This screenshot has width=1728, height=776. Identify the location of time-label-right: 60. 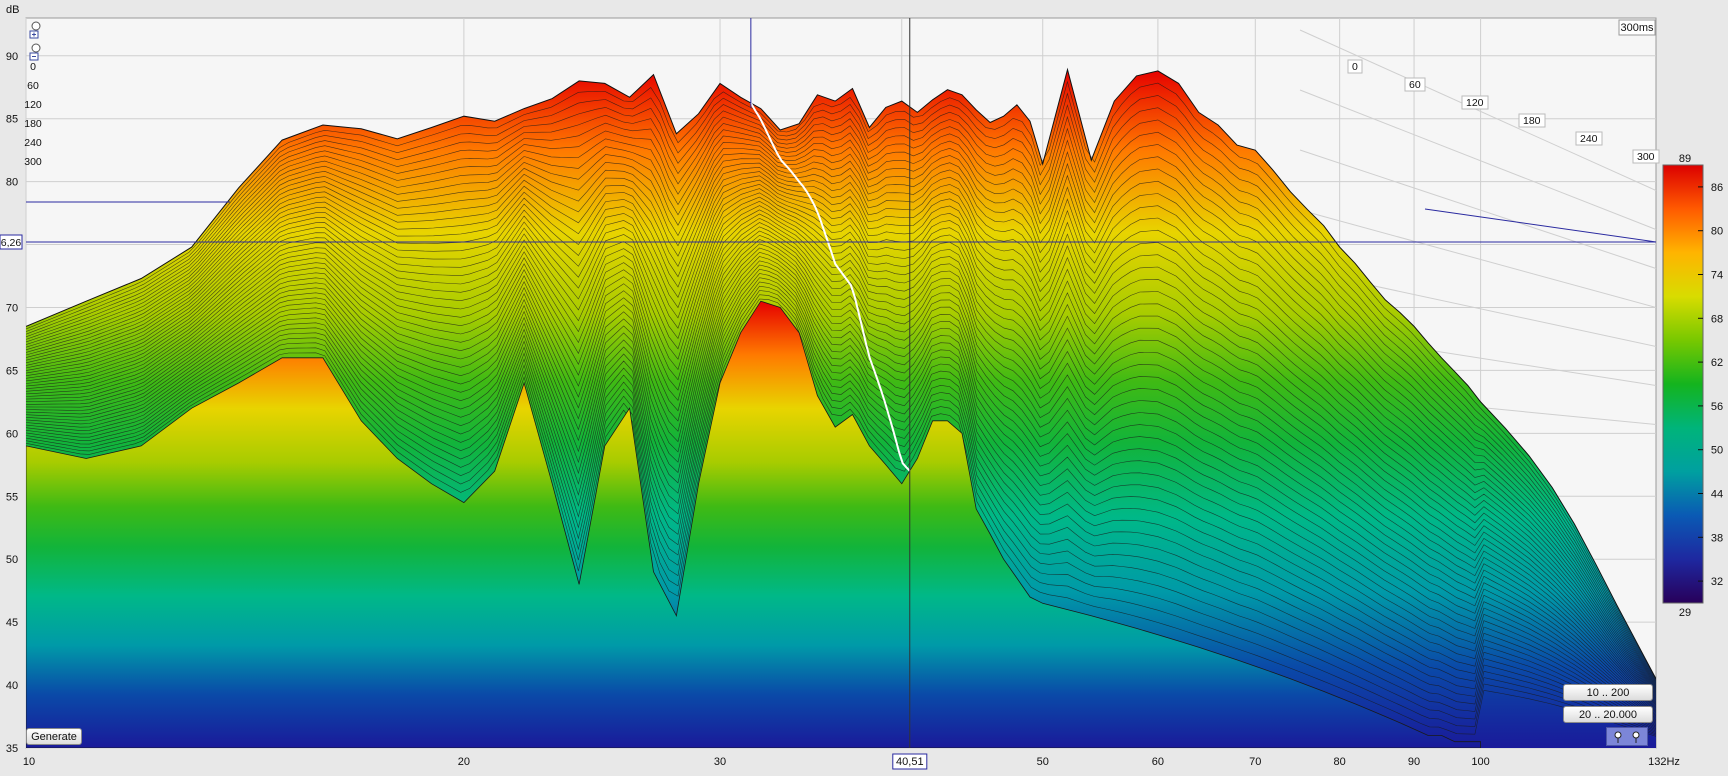
(1415, 85).